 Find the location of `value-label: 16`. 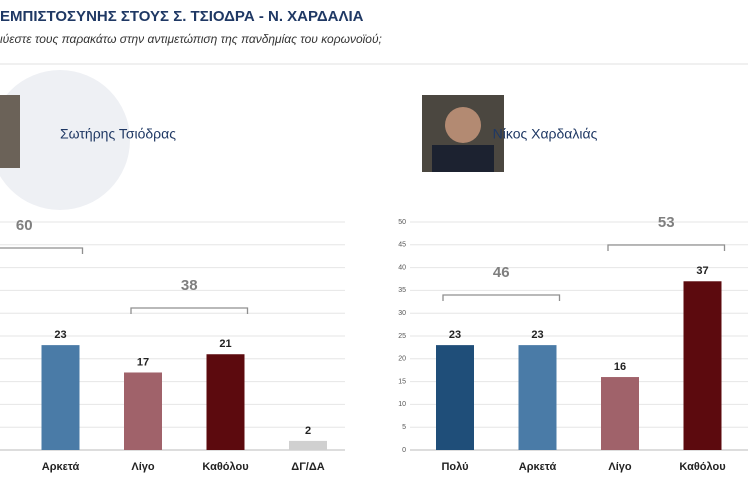

value-label: 16 is located at coordinates (620, 367).